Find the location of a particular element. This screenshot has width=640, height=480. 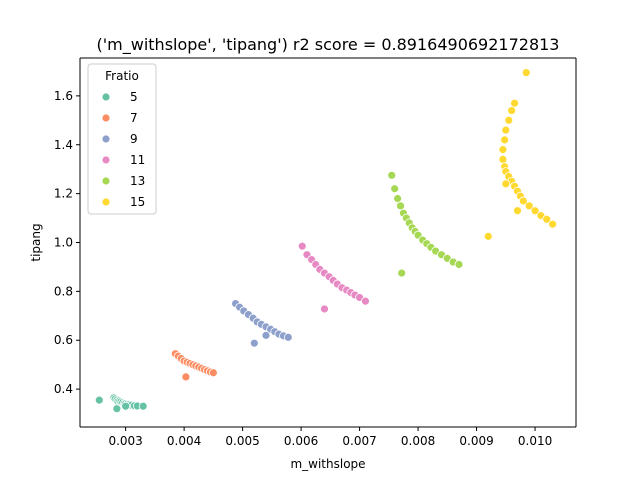

legend-label: 11 is located at coordinates (137, 160).